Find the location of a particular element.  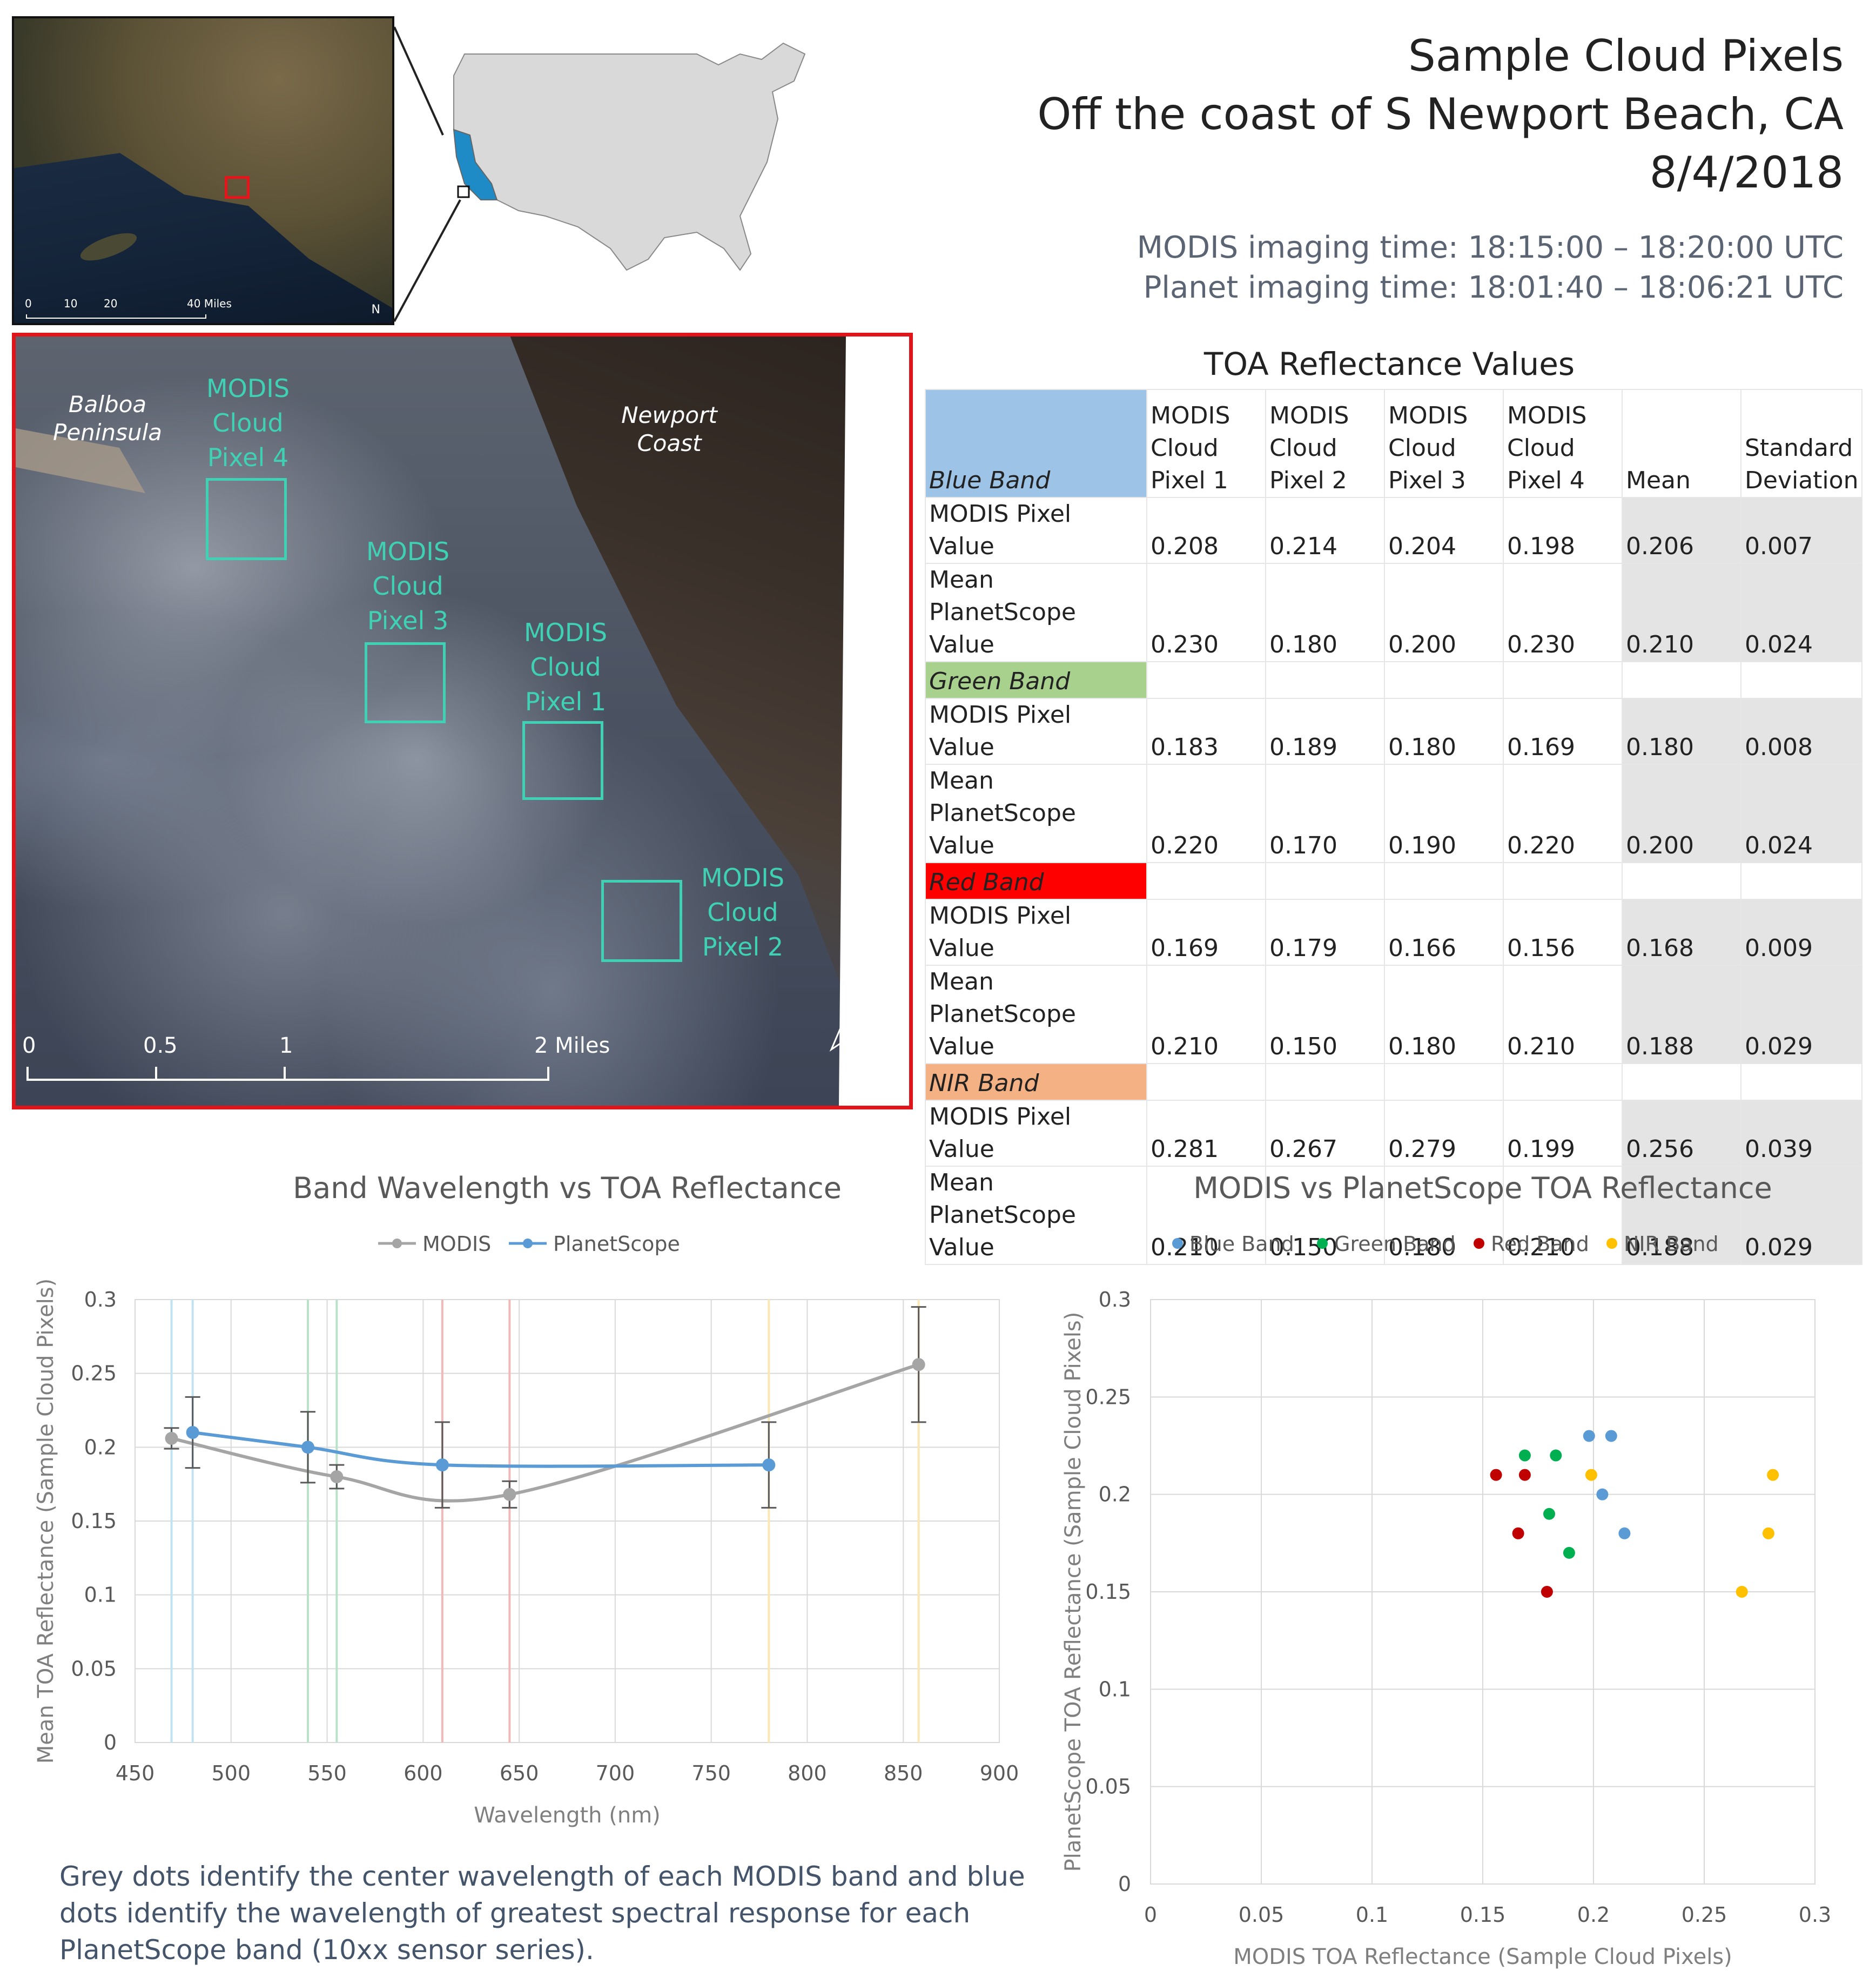

scale-label: 0.5 is located at coordinates (160, 1046).